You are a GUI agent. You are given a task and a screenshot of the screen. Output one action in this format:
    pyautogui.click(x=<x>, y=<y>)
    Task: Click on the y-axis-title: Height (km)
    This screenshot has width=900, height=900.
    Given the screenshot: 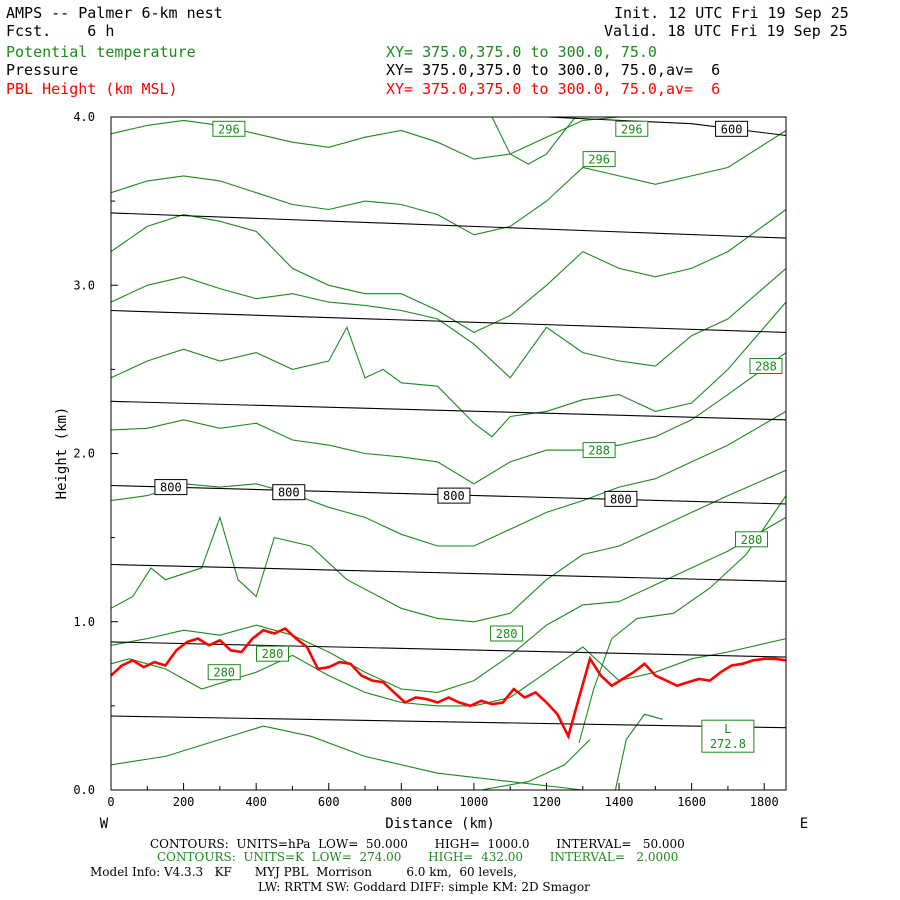 What is the action you would take?
    pyautogui.click(x=62, y=453)
    